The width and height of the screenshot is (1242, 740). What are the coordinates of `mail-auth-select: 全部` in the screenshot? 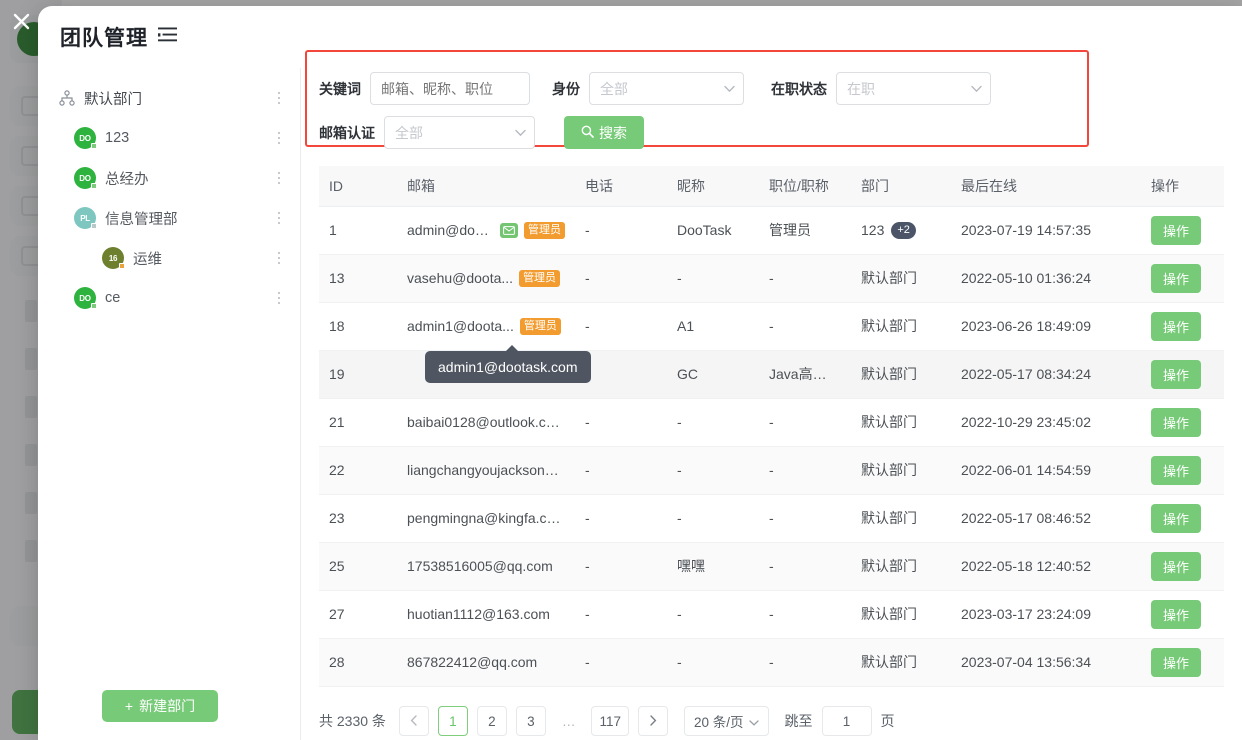 It's located at (459, 132).